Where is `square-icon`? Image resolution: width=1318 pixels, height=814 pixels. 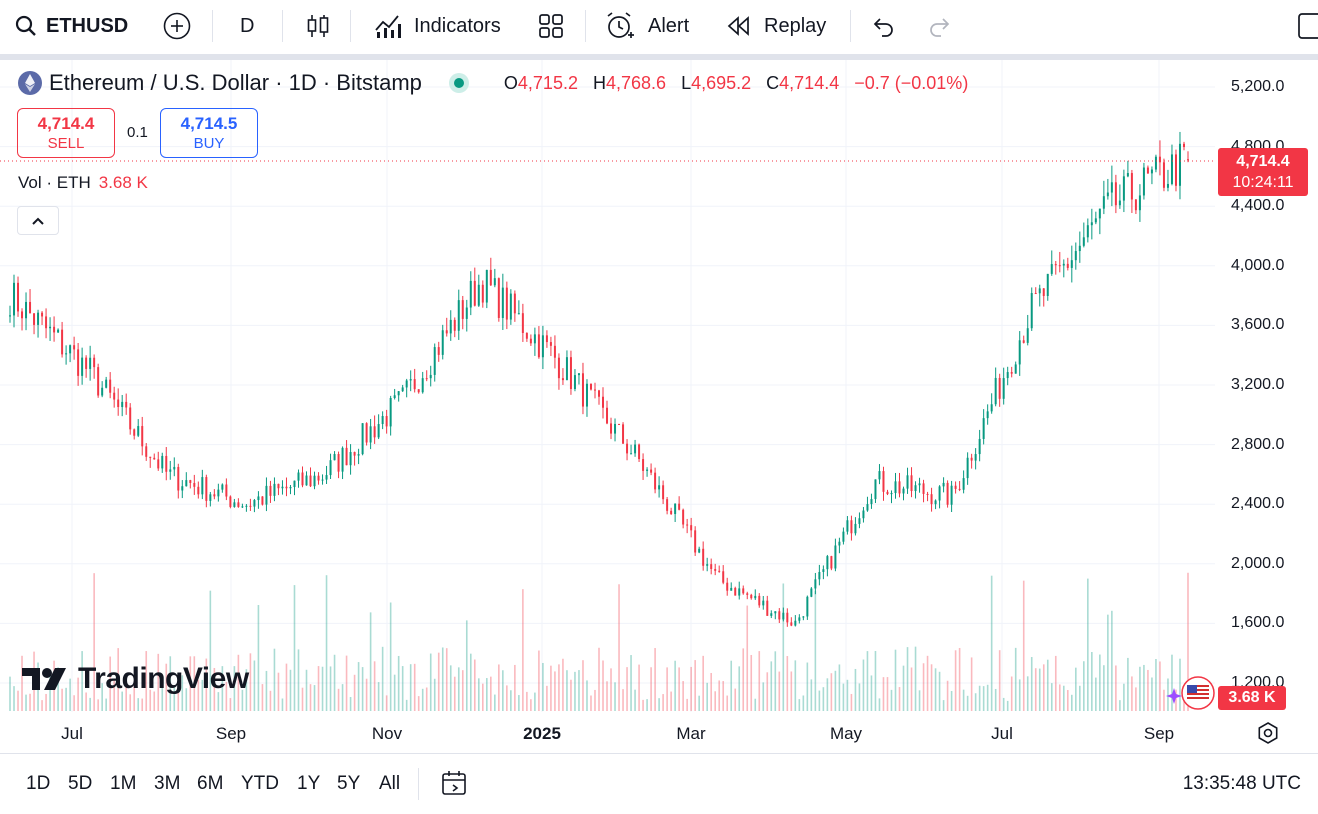 square-icon is located at coordinates (1308, 26).